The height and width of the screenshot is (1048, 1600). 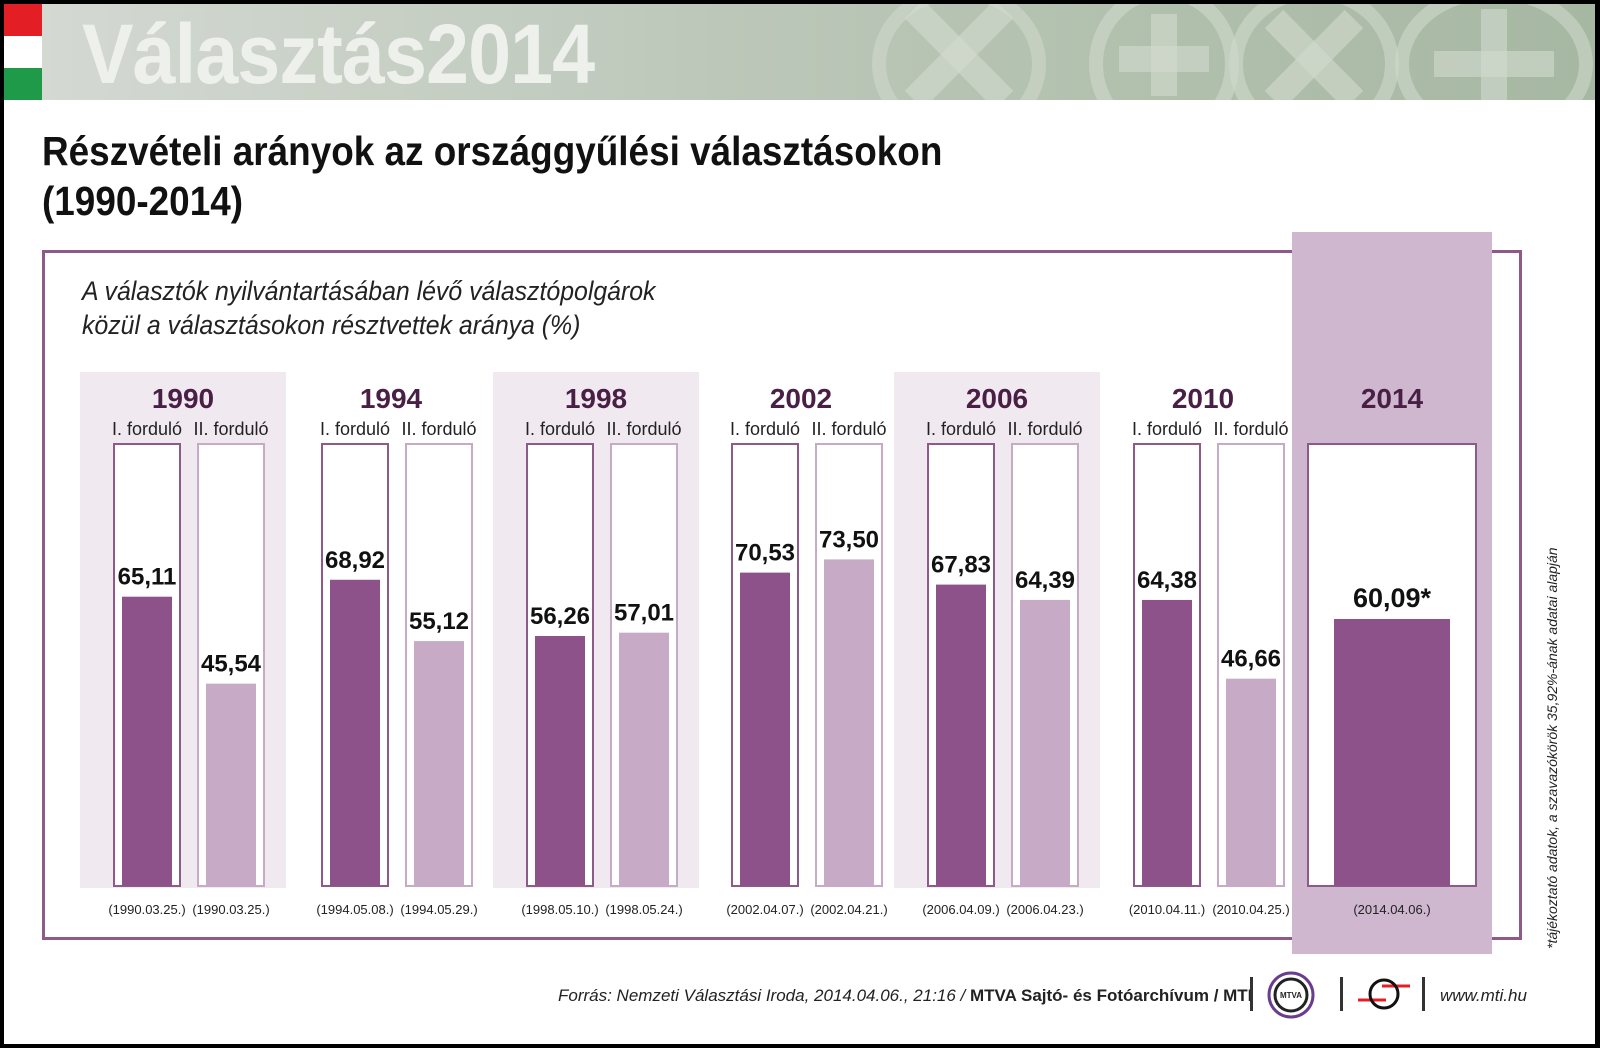 I want to click on value-label: 64,39, so click(x=1045, y=580).